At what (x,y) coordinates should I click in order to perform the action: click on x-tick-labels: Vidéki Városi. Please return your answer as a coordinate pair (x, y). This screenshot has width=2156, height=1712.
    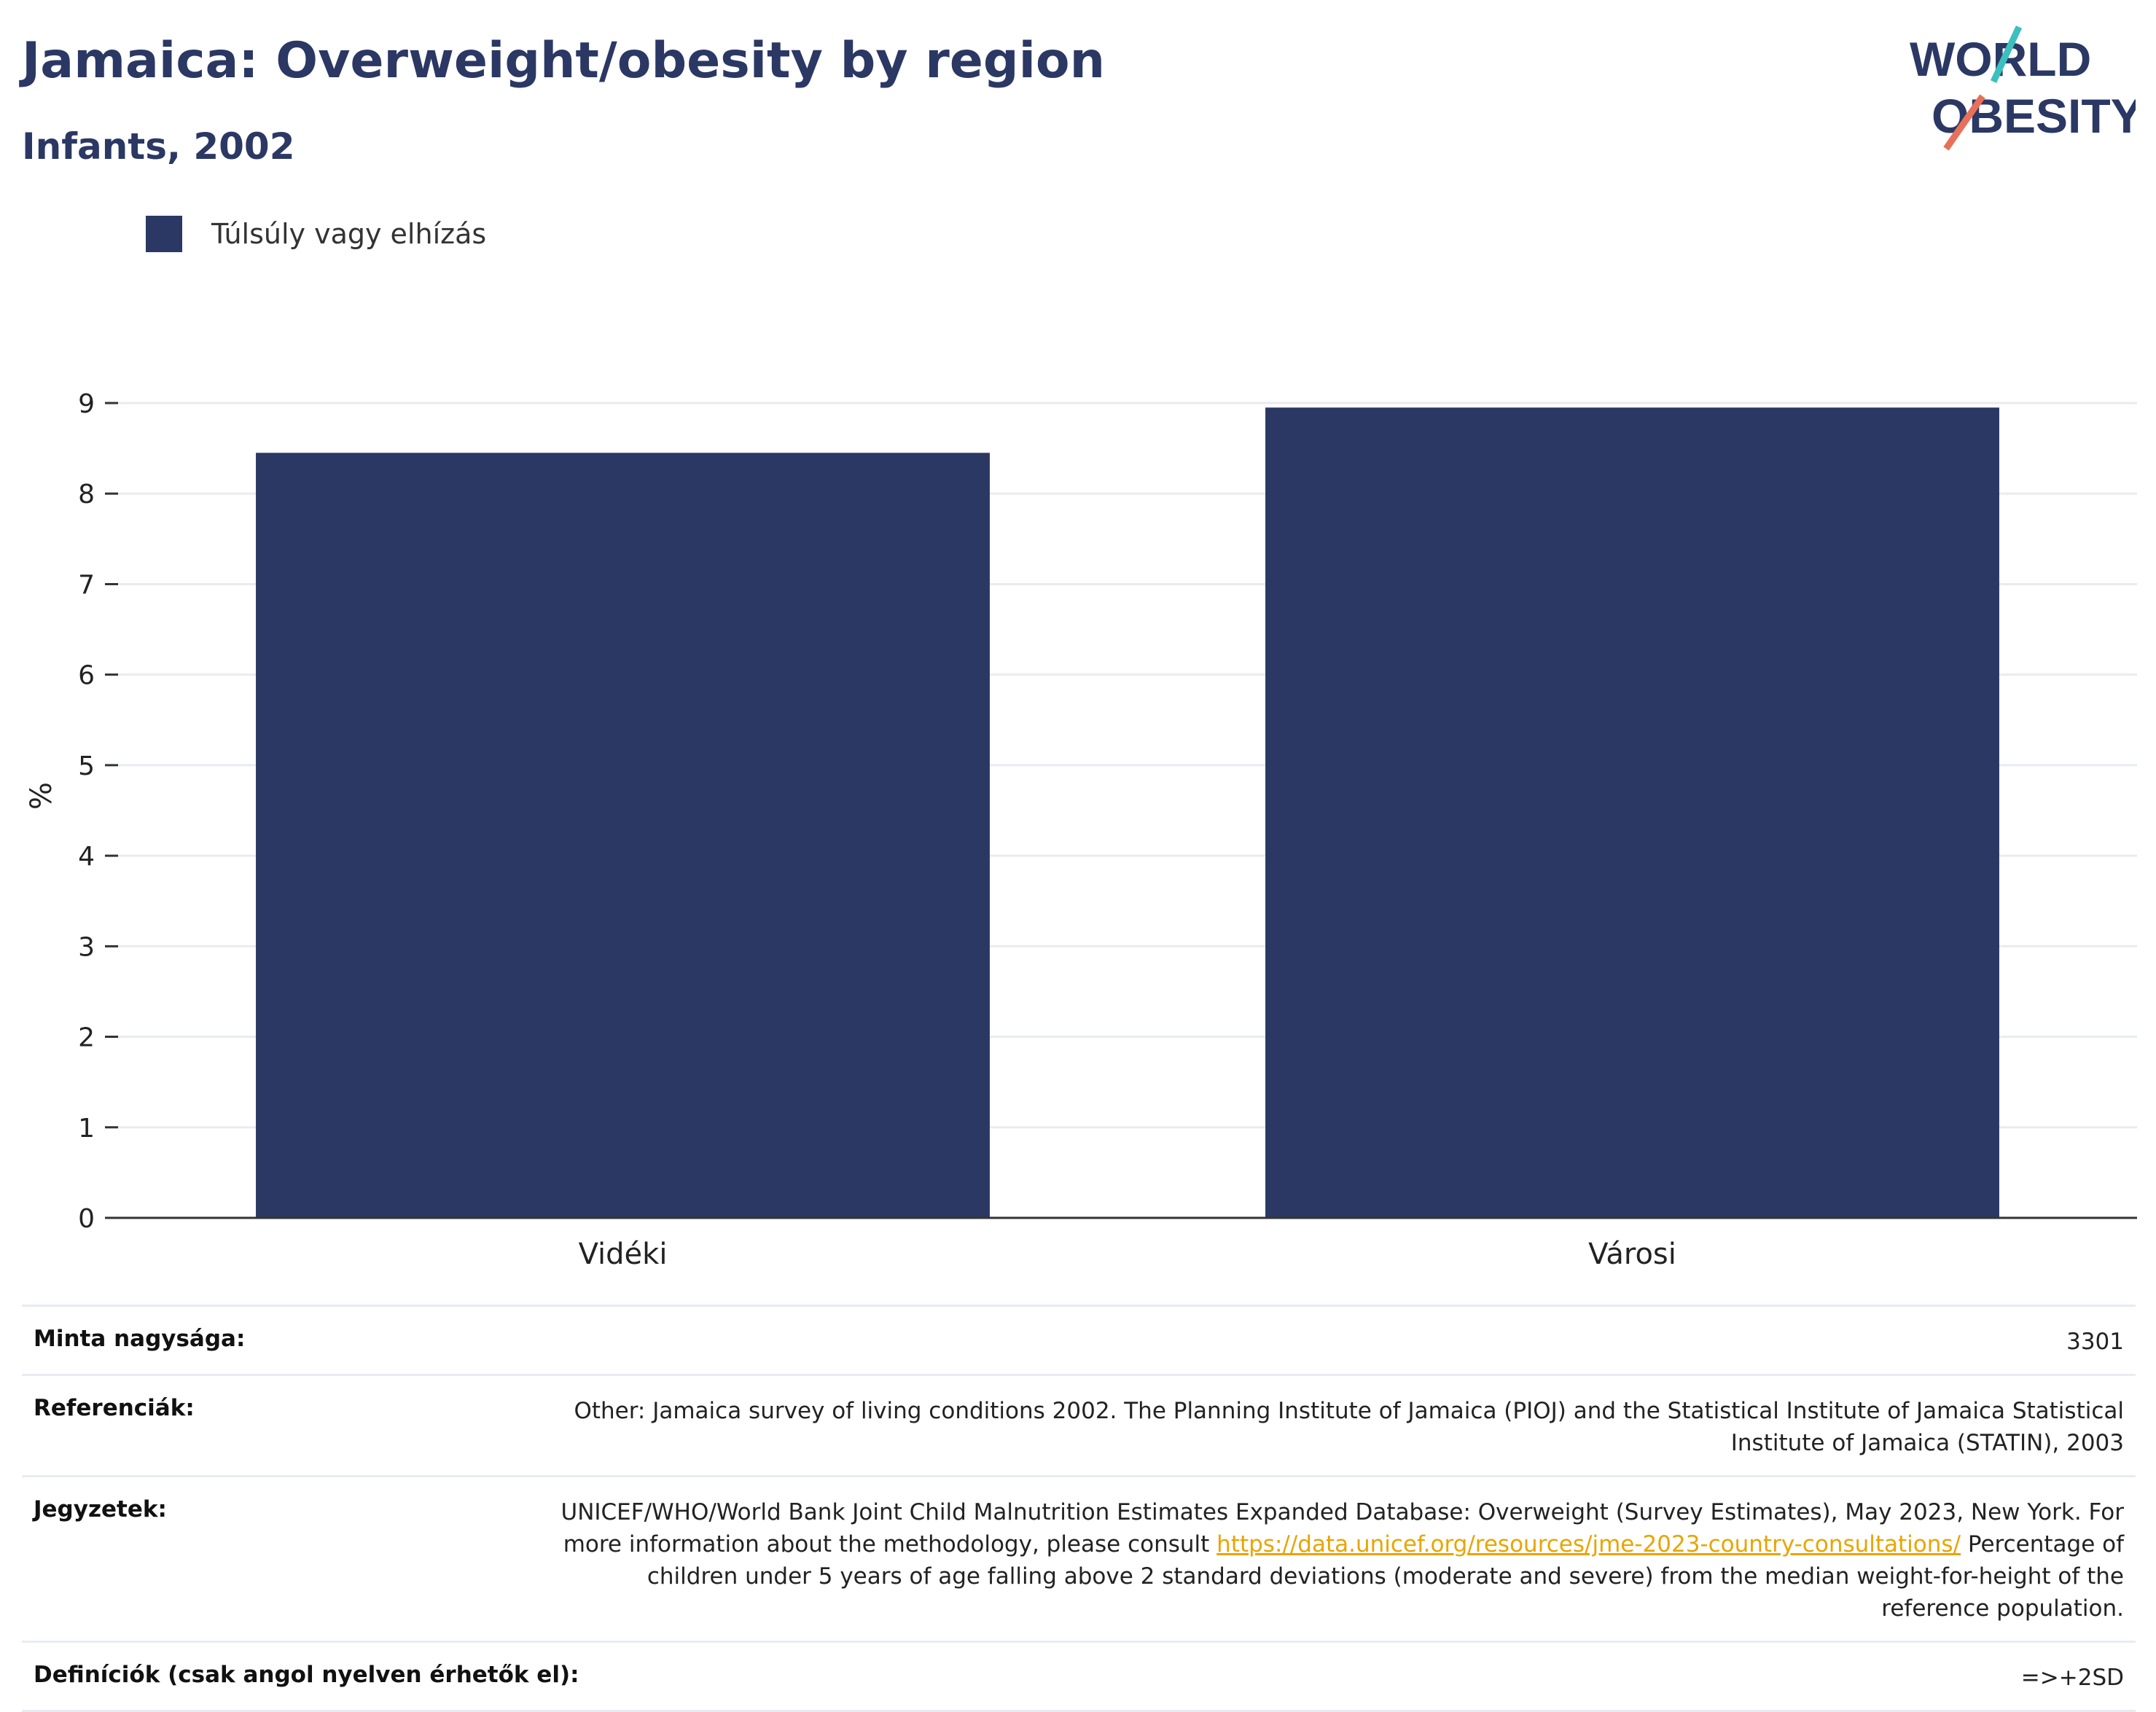
    Looking at the image, I should click on (1128, 1254).